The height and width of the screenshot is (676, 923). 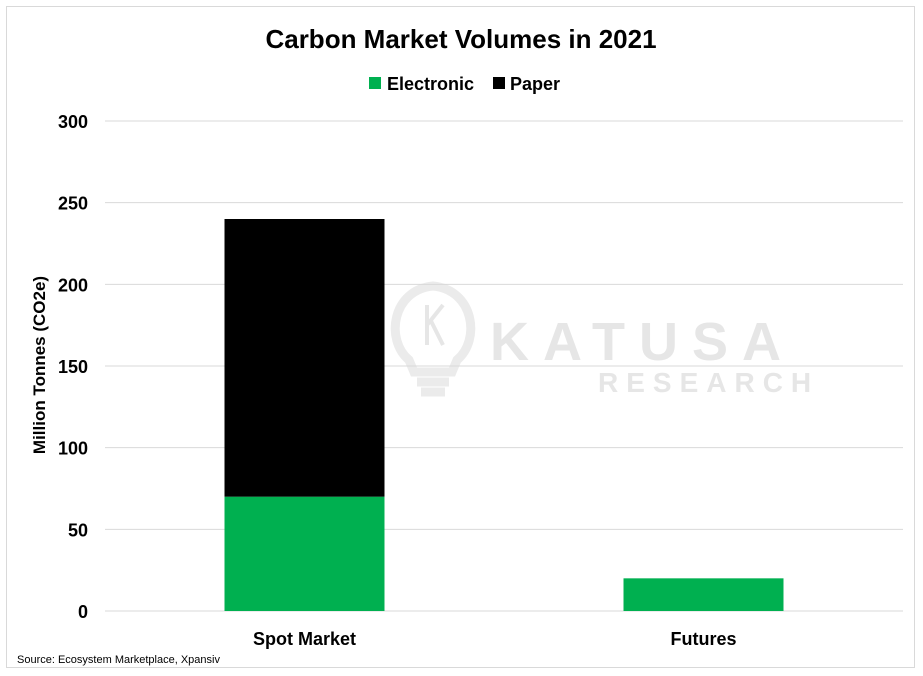 I want to click on y-tick-labels: 0 50 100 150 200 250 300, so click(x=73, y=367).